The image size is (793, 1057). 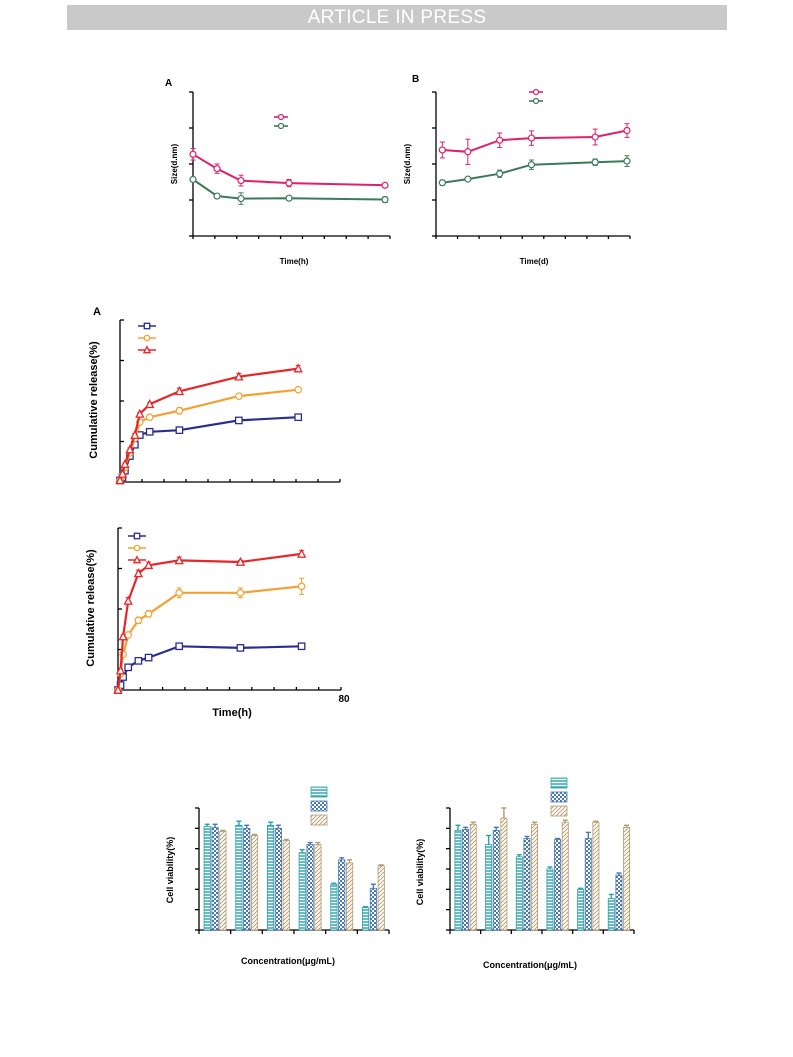 What do you see at coordinates (344, 699) in the screenshot?
I see `x-tick-label: 80` at bounding box center [344, 699].